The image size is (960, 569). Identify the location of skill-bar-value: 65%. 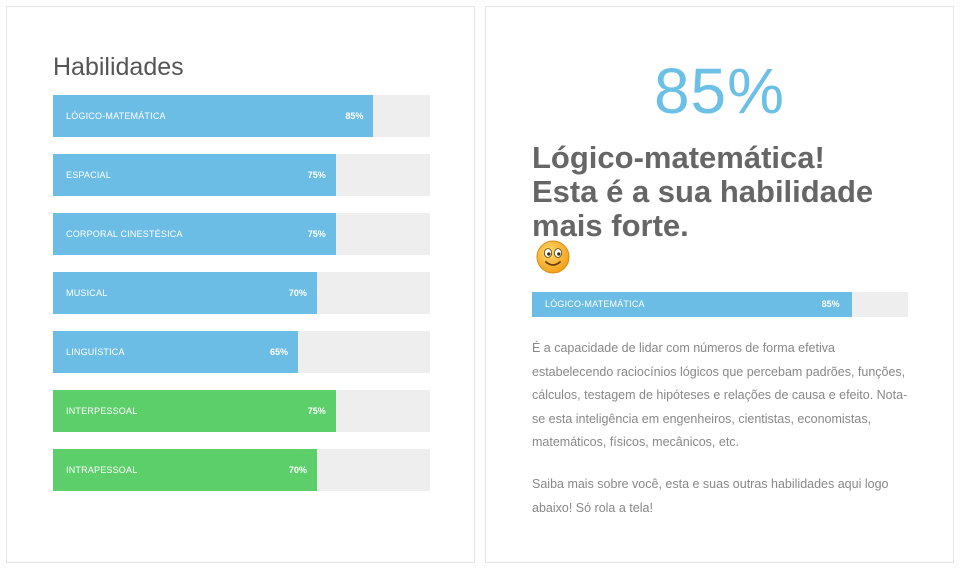
(279, 352).